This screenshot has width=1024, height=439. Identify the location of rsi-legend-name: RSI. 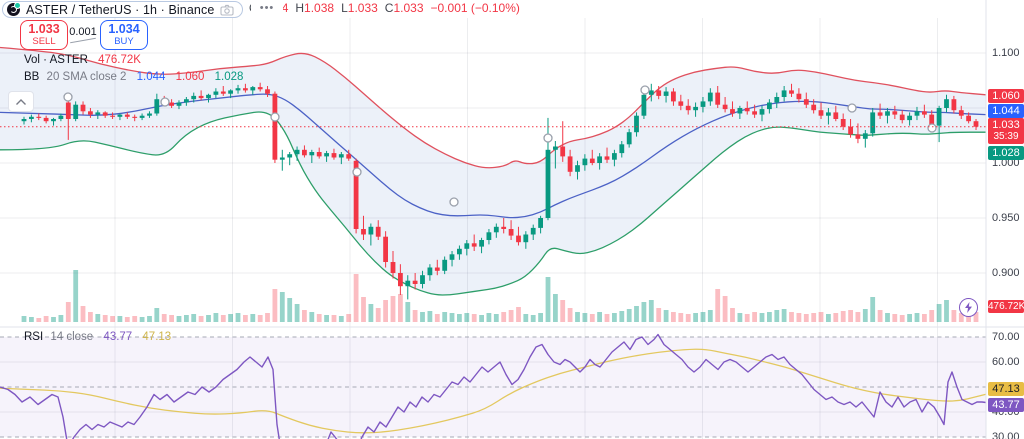
(34, 337).